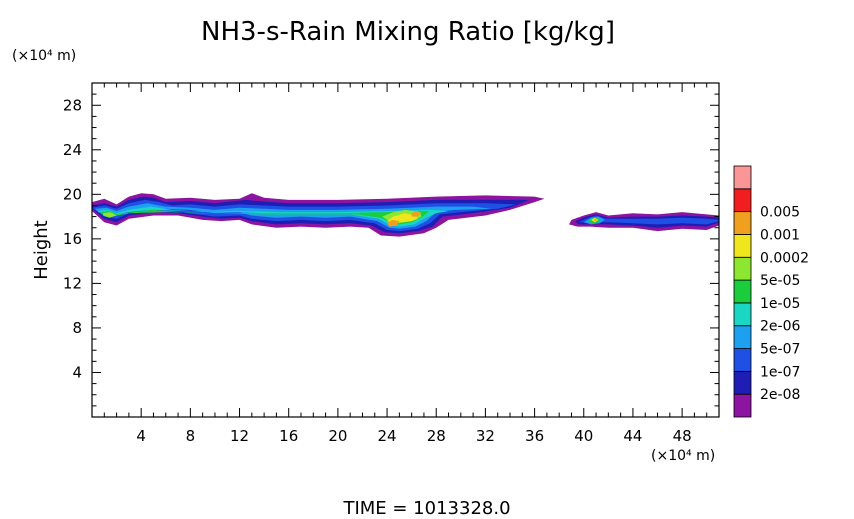 Image resolution: width=854 pixels, height=519 pixels. I want to click on x-tick-label-48: 48, so click(682, 436).